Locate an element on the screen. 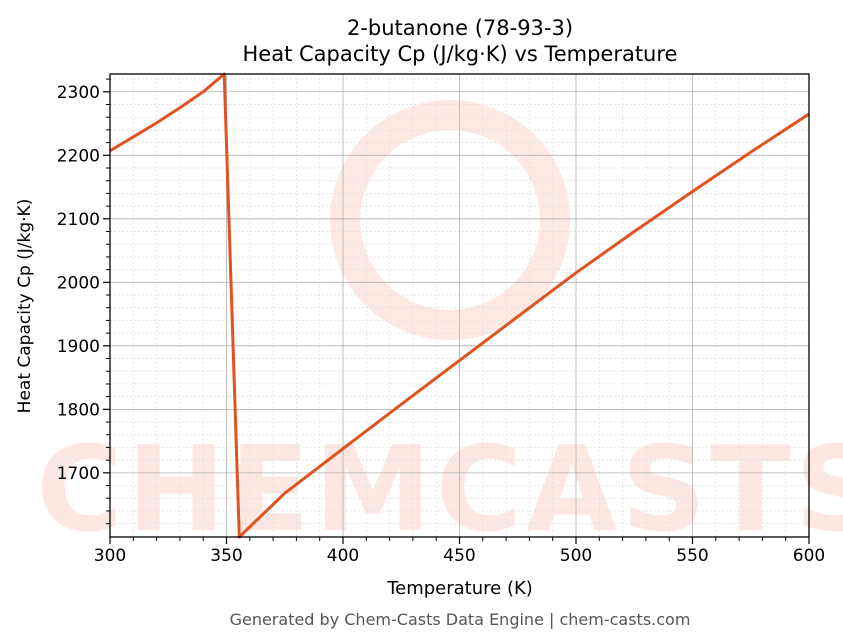  x-tick-label: 500 is located at coordinates (576, 556).